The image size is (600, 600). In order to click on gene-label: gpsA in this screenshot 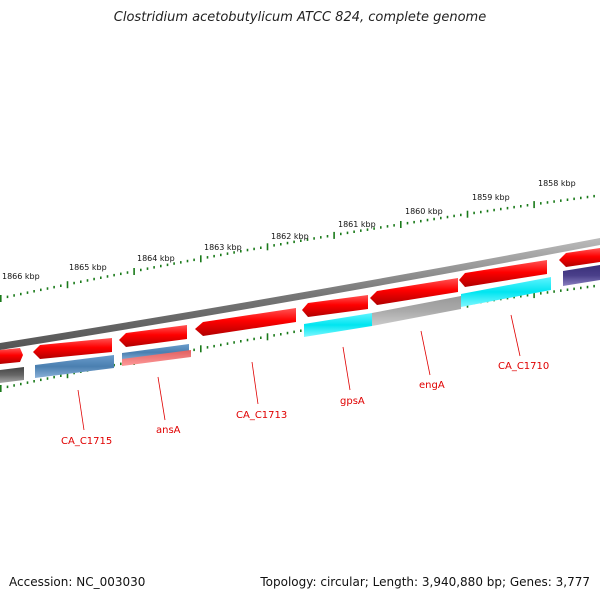, I will do `click(352, 401)`.